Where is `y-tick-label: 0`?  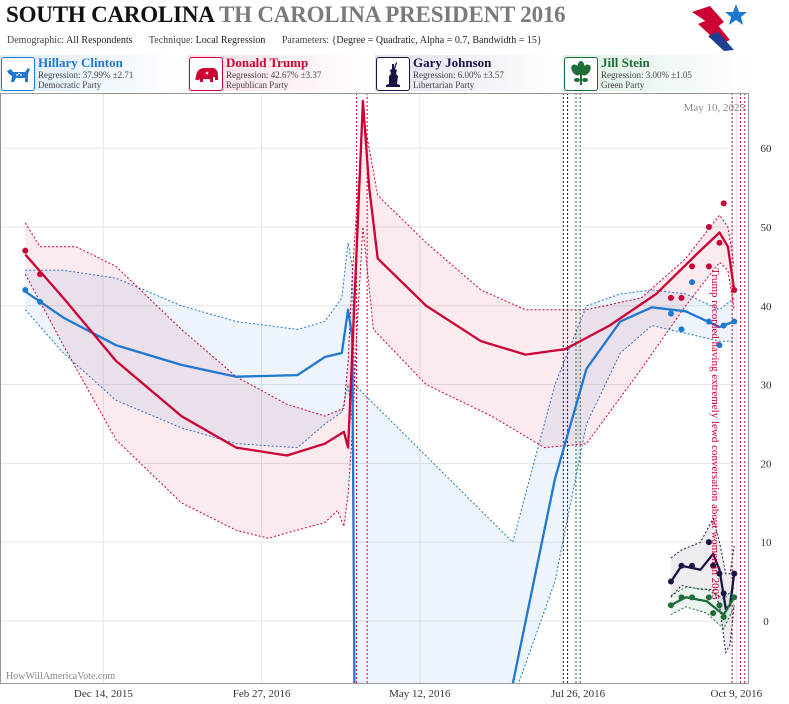
y-tick-label: 0 is located at coordinates (766, 622).